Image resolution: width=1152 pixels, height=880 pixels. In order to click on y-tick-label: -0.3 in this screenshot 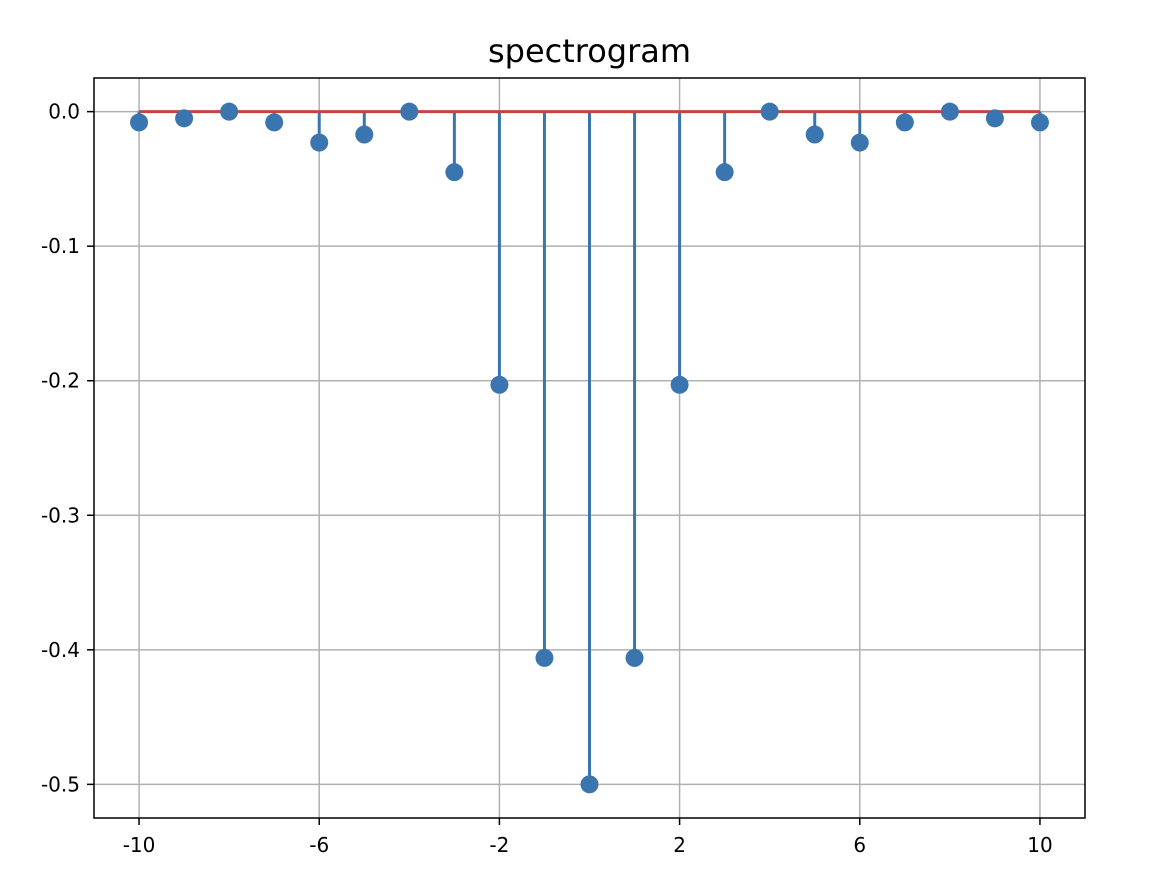, I will do `click(60, 515)`.